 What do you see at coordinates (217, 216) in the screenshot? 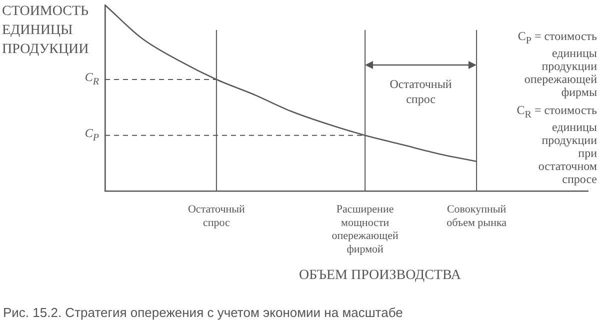
I see `x-tick-label: Остаточный спрос` at bounding box center [217, 216].